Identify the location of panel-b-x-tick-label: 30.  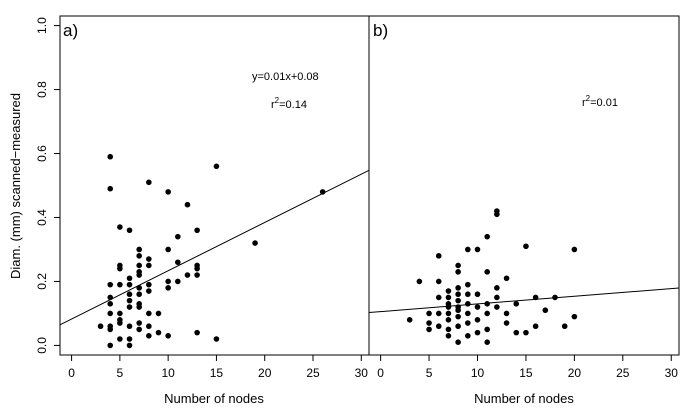
(672, 373).